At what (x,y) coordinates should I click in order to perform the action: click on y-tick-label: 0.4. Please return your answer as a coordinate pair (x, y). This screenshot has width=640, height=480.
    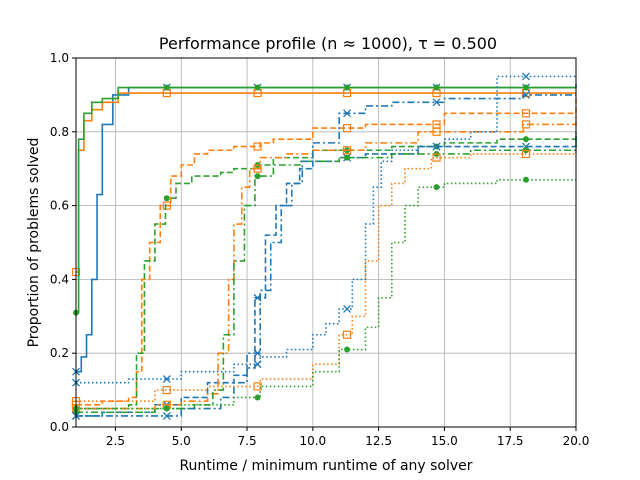
    Looking at the image, I should click on (59, 279).